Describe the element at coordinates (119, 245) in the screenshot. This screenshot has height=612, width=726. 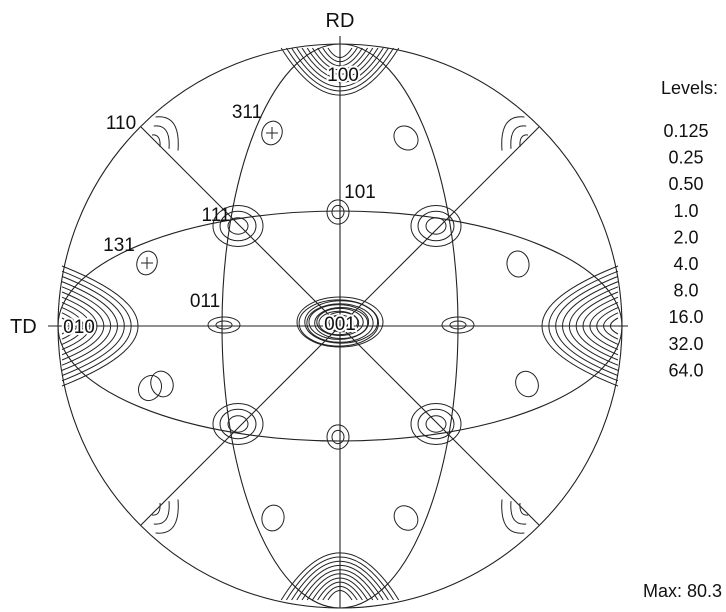
I see `pole-label-131: 131` at that location.